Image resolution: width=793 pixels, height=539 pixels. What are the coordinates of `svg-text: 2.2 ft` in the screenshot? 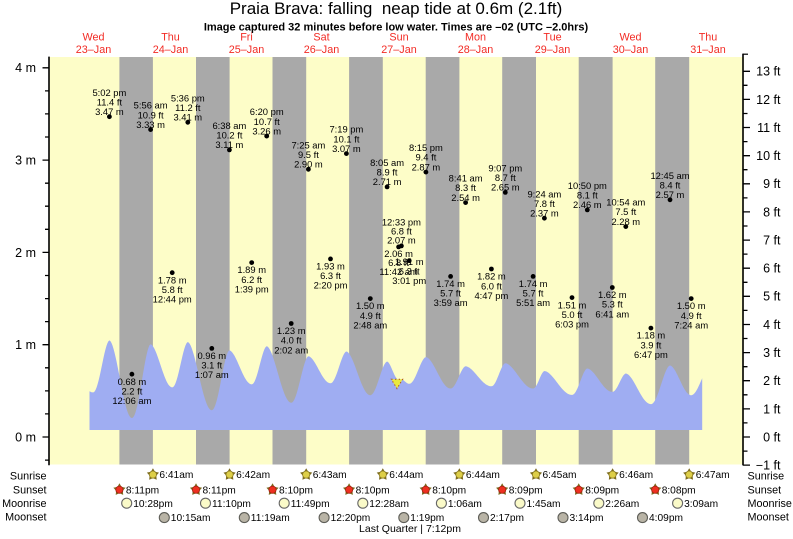 It's located at (131, 391).